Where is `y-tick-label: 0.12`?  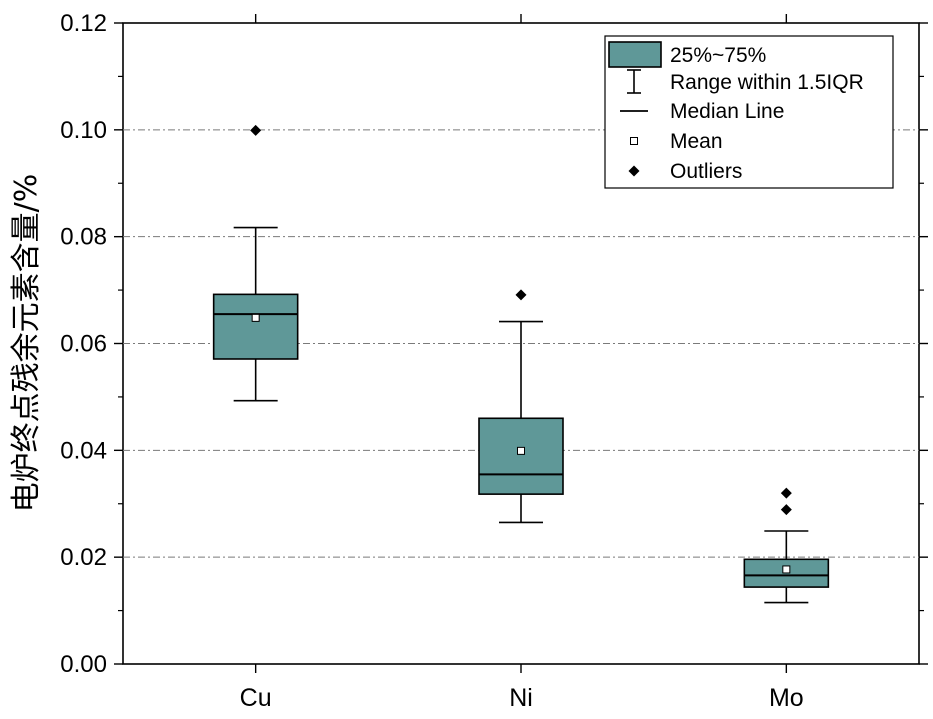
y-tick-label: 0.12 is located at coordinates (83, 23).